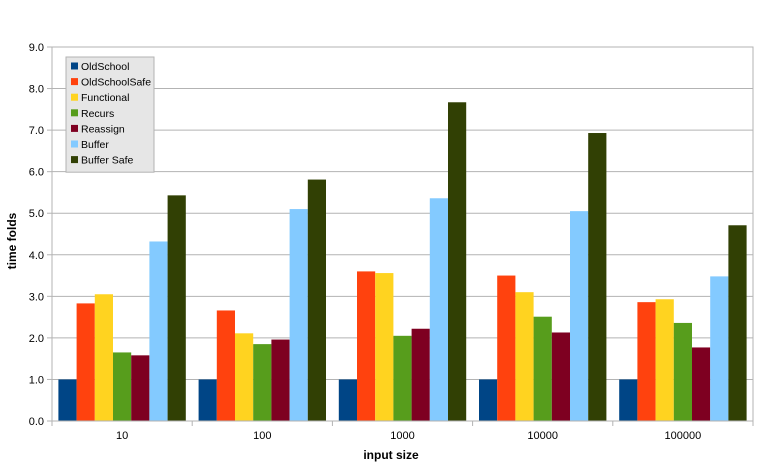 Image resolution: width=781 pixels, height=465 pixels. Describe the element at coordinates (105, 67) in the screenshot. I see `legend-label: OldSchool` at that location.